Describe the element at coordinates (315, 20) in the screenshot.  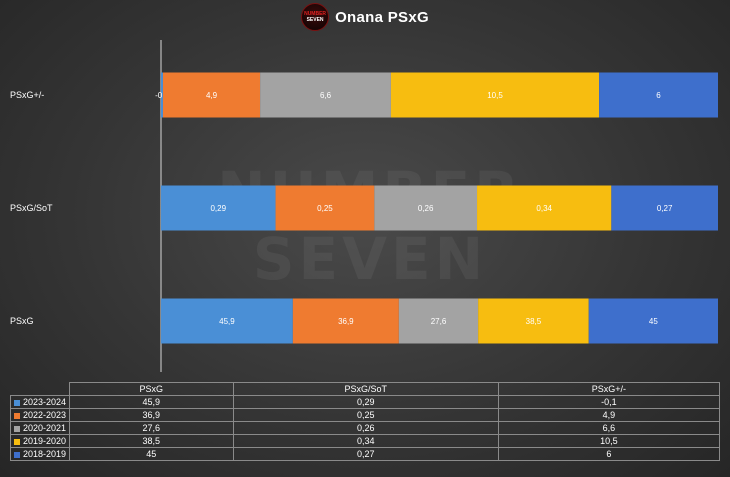
I see `logo-line-2: SEVEN` at that location.